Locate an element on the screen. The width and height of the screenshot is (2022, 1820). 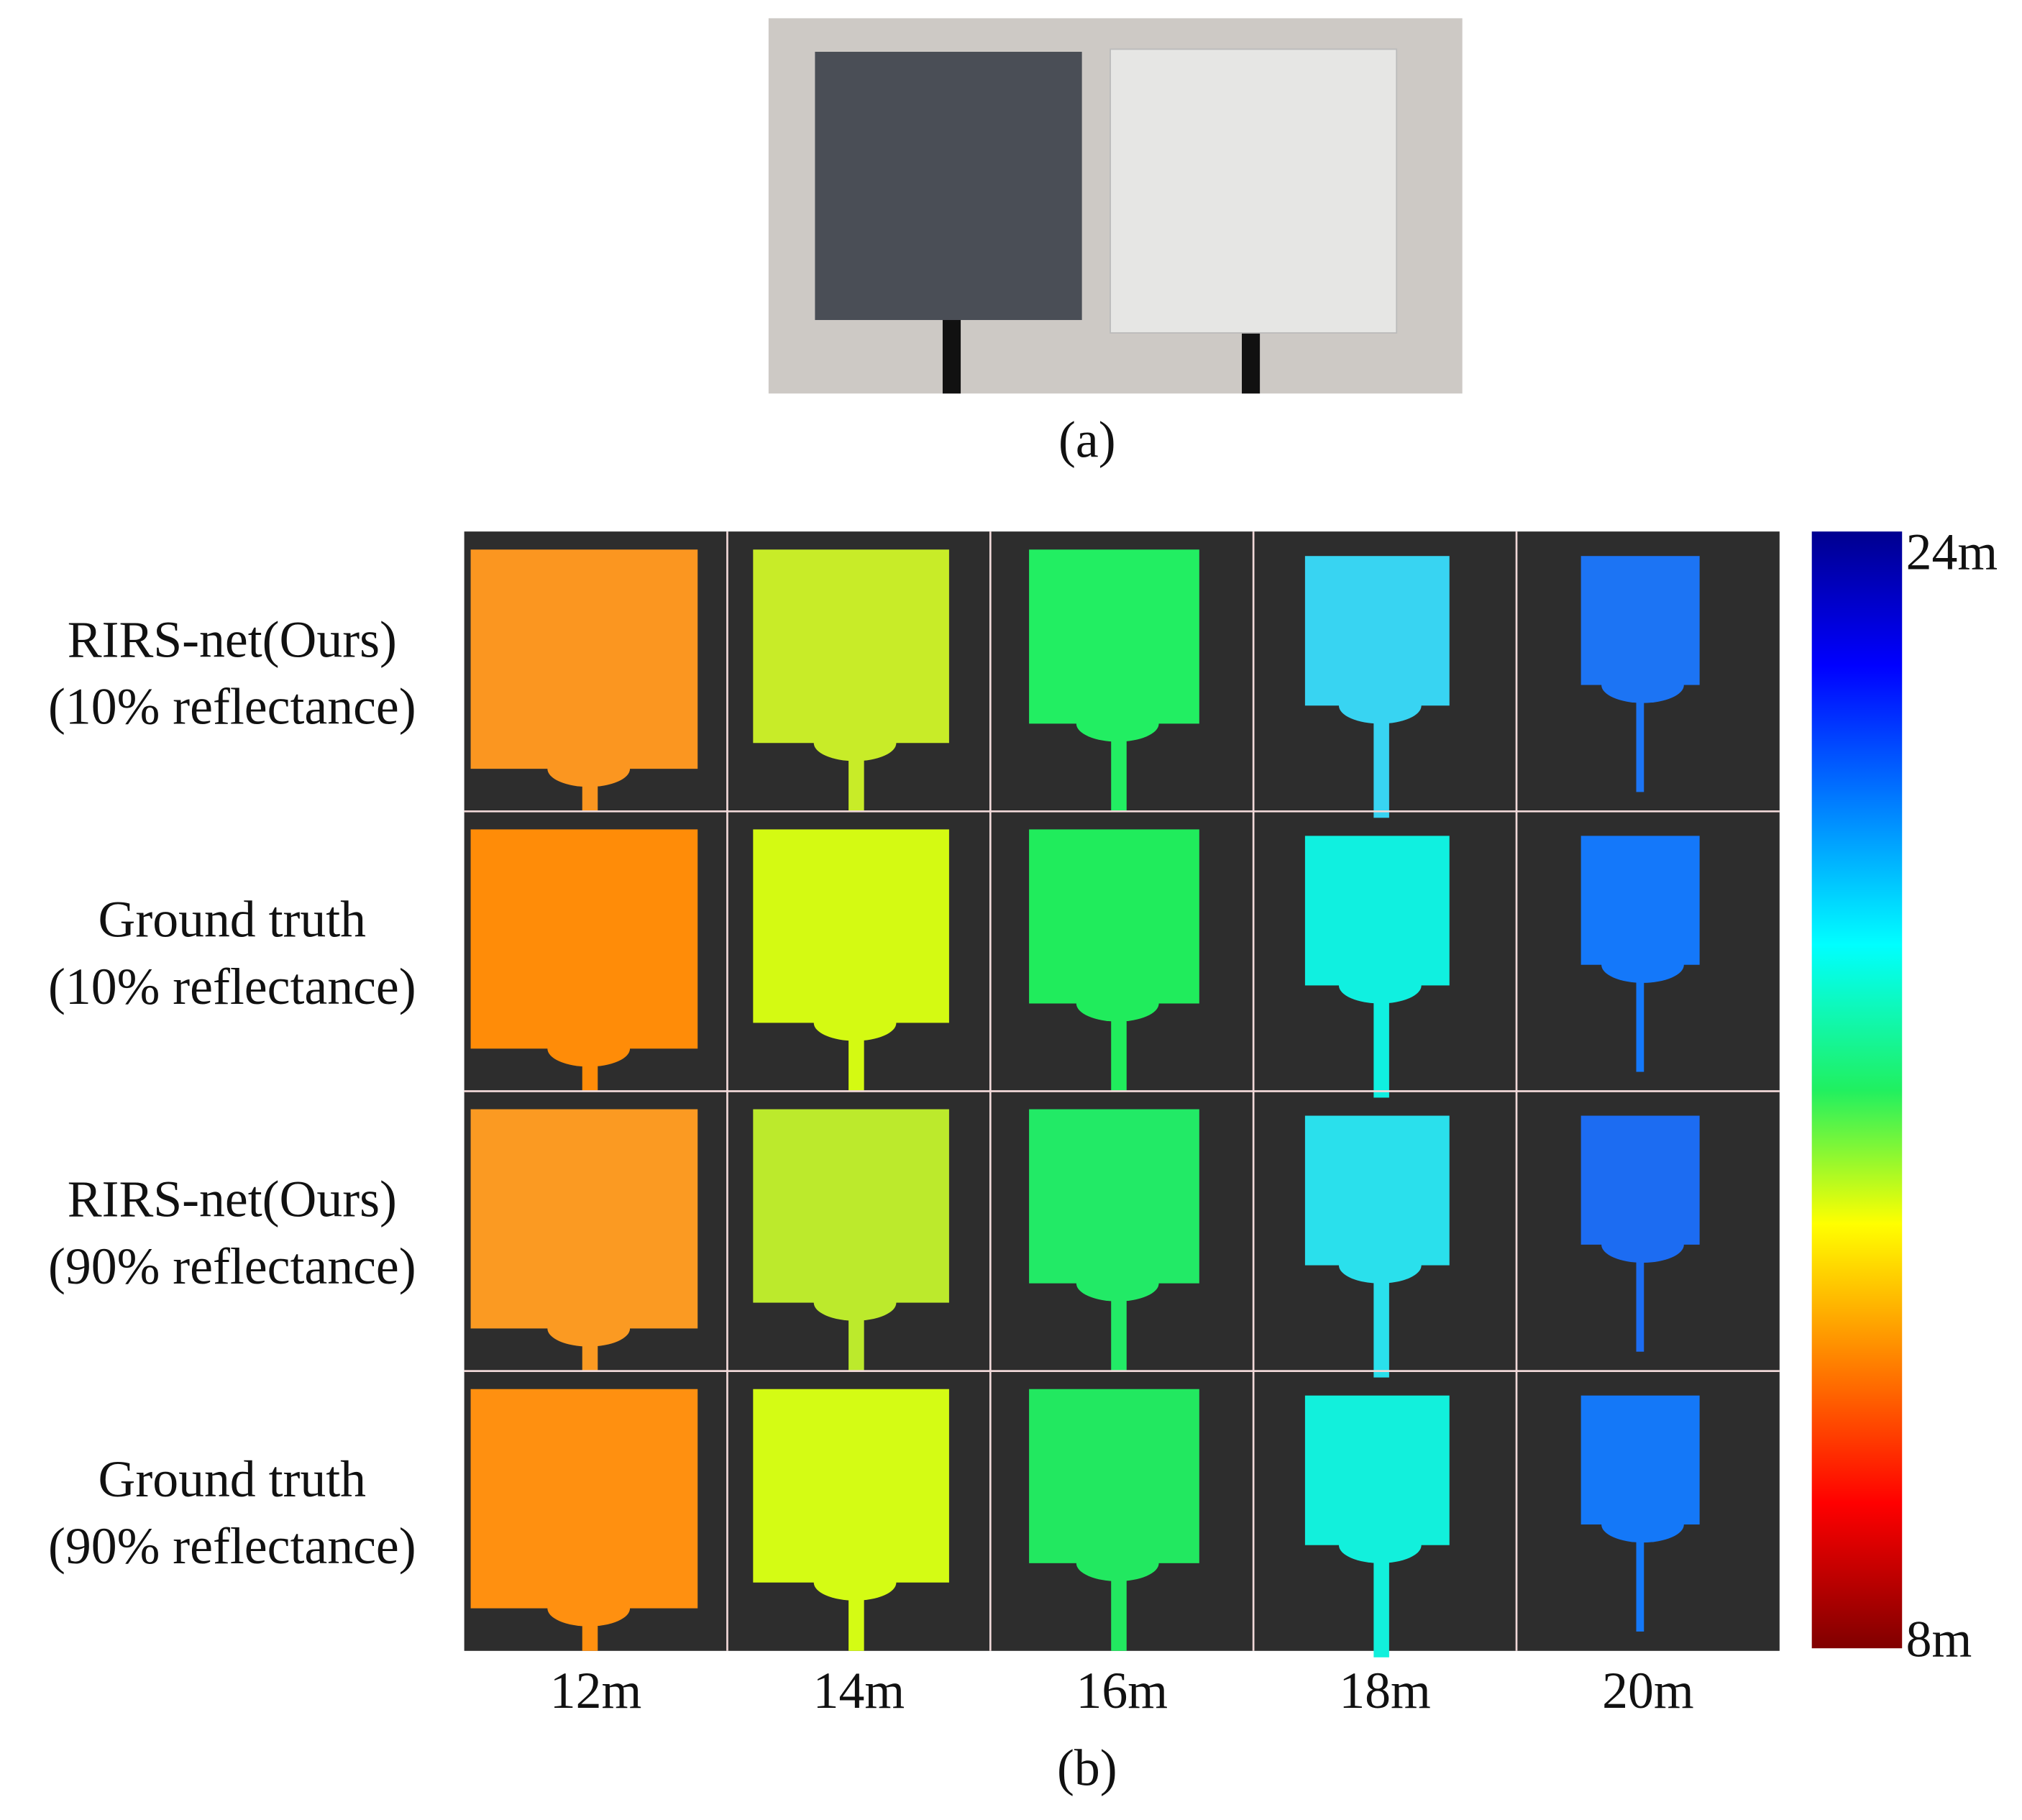
column-label: 18m is located at coordinates (1385, 1690).